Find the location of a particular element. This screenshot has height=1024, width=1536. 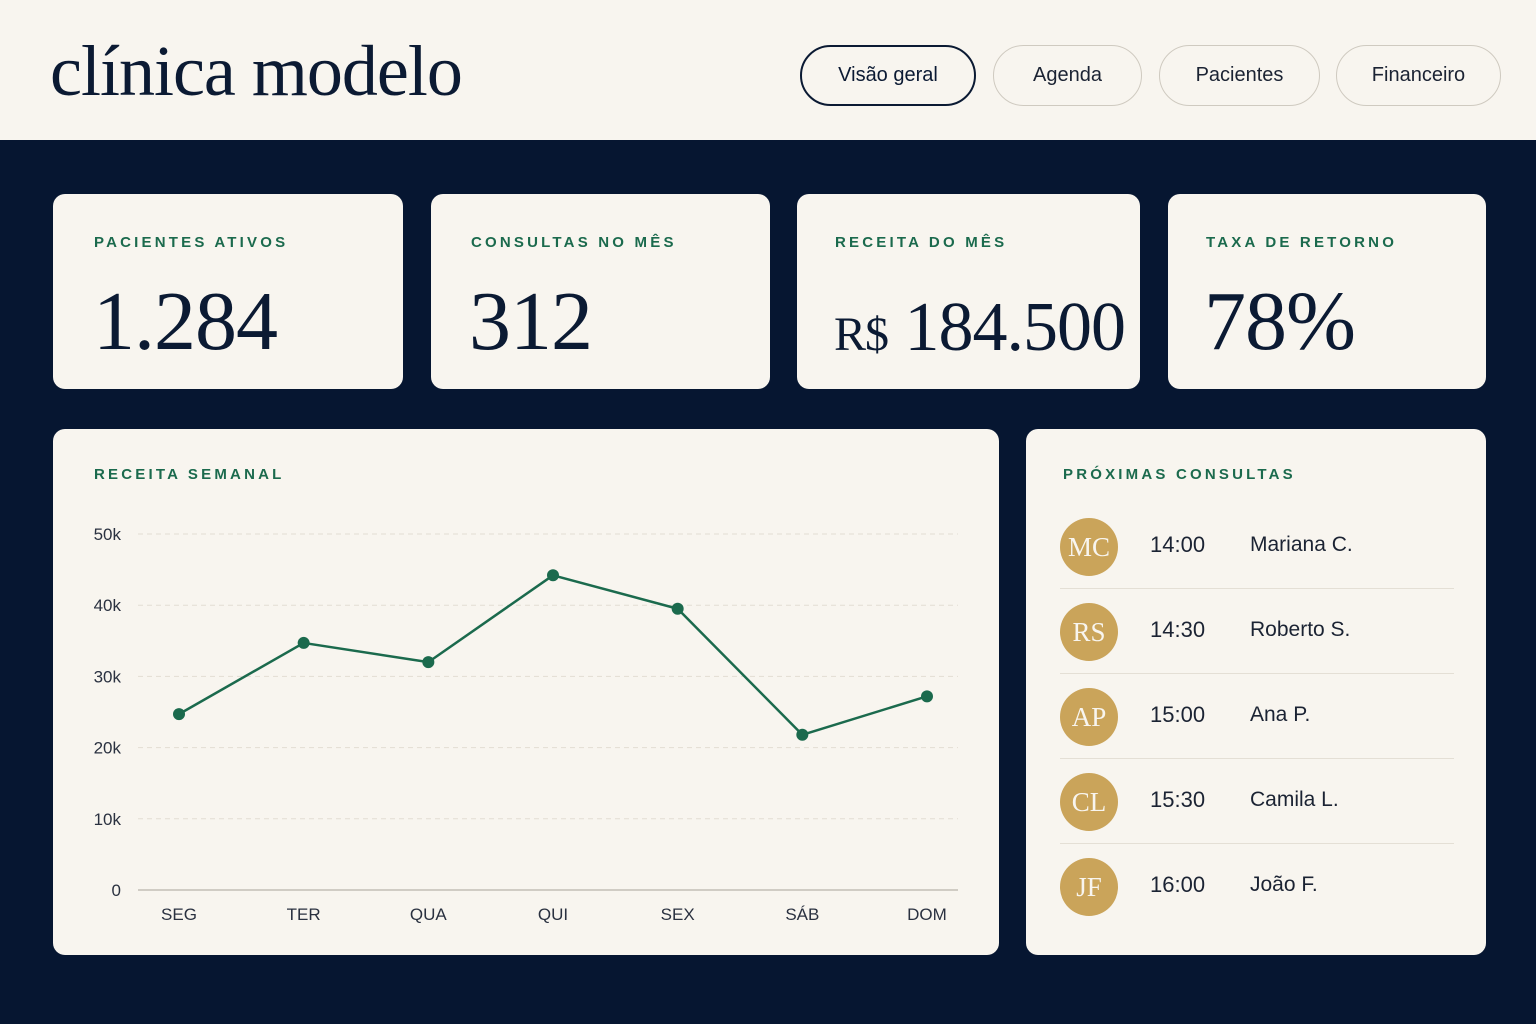

y-tick-label: 20k is located at coordinates (108, 748).